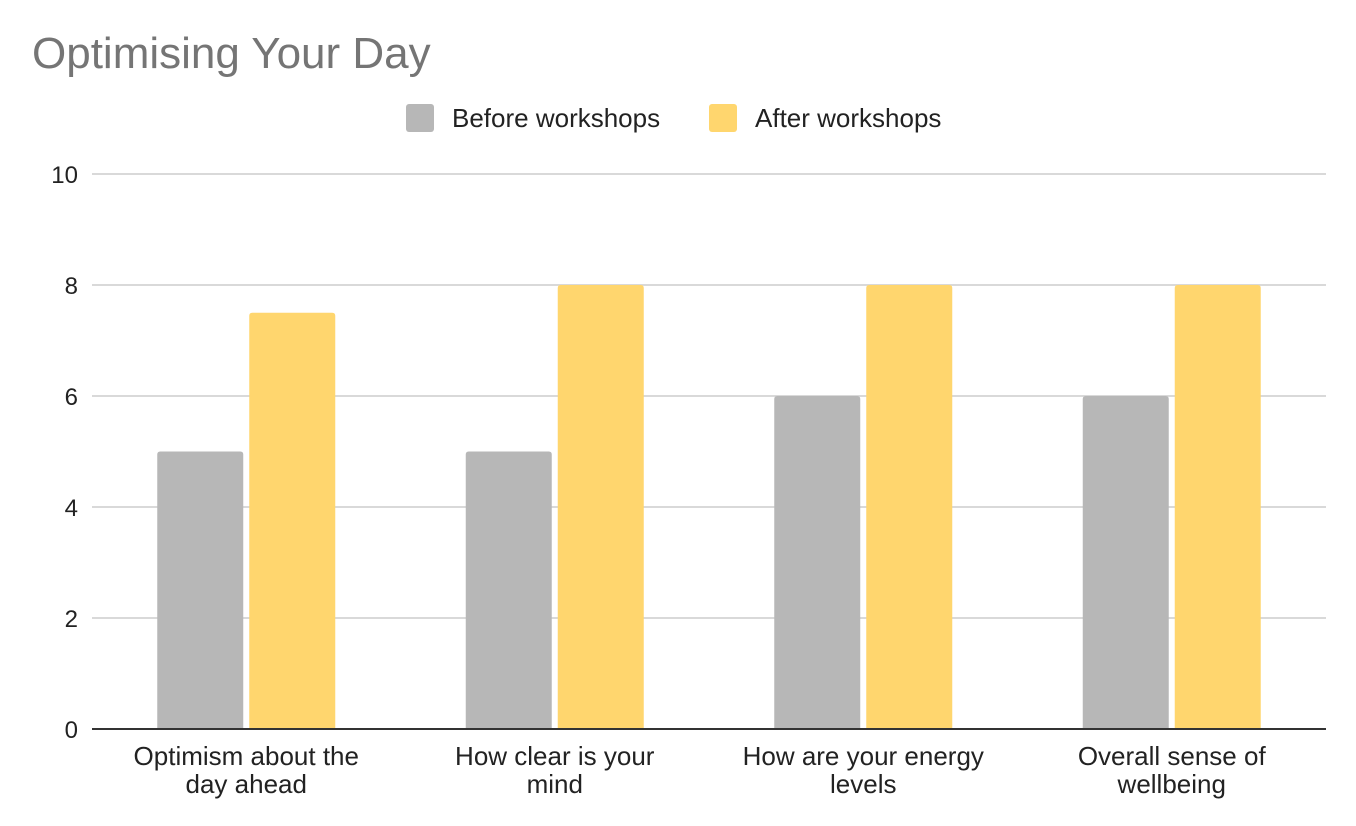  I want to click on x-category-label-2-line-1: levels, so click(863, 784).